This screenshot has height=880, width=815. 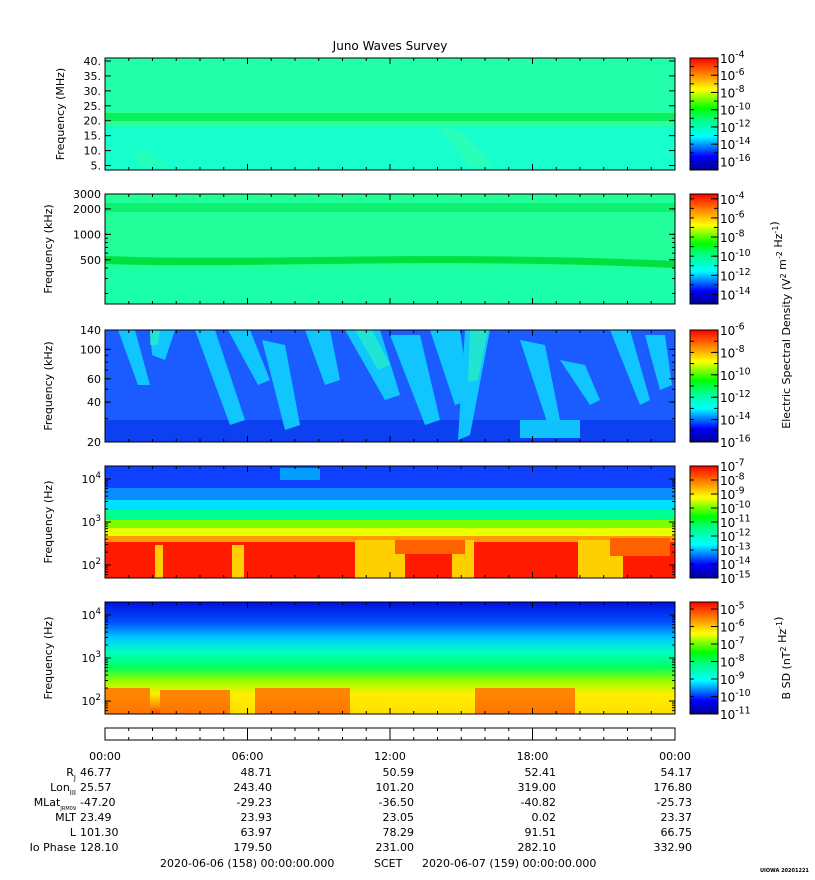 What do you see at coordinates (537, 787) in the screenshot?
I see `ephem-value: 319.00` at bounding box center [537, 787].